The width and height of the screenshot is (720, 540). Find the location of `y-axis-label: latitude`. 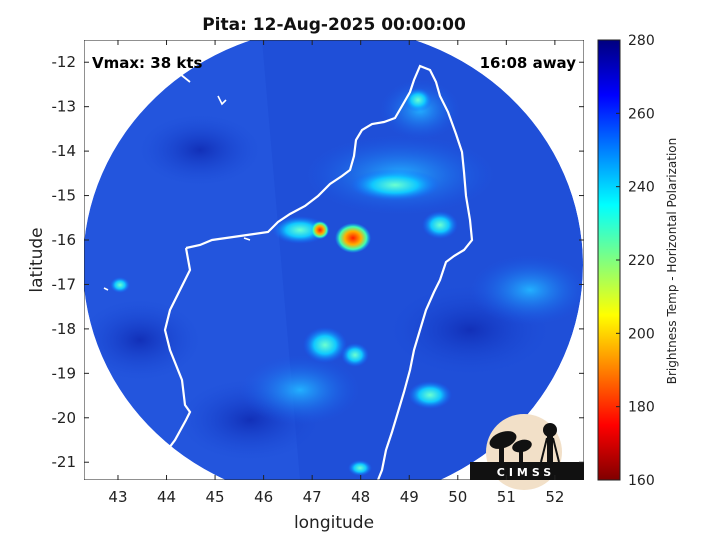

y-axis-label: latitude is located at coordinates (37, 259).